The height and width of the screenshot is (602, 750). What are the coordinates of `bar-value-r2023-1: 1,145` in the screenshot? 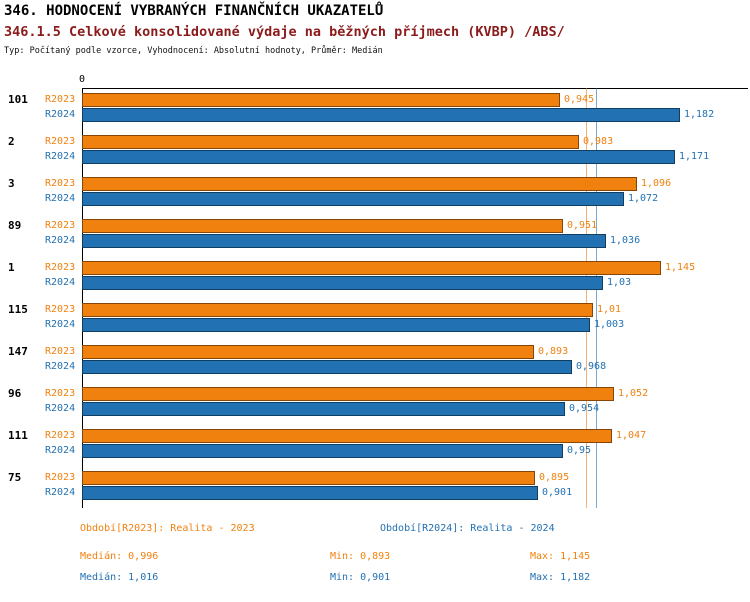 It's located at (680, 267).